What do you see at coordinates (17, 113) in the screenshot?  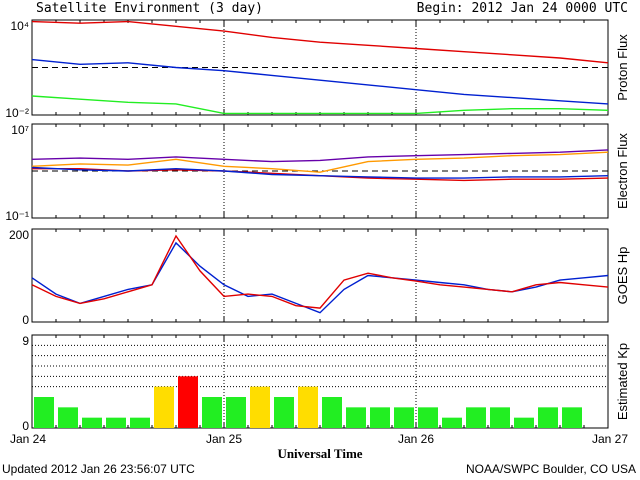 I see `y-tick-label: 10⁻²` at bounding box center [17, 113].